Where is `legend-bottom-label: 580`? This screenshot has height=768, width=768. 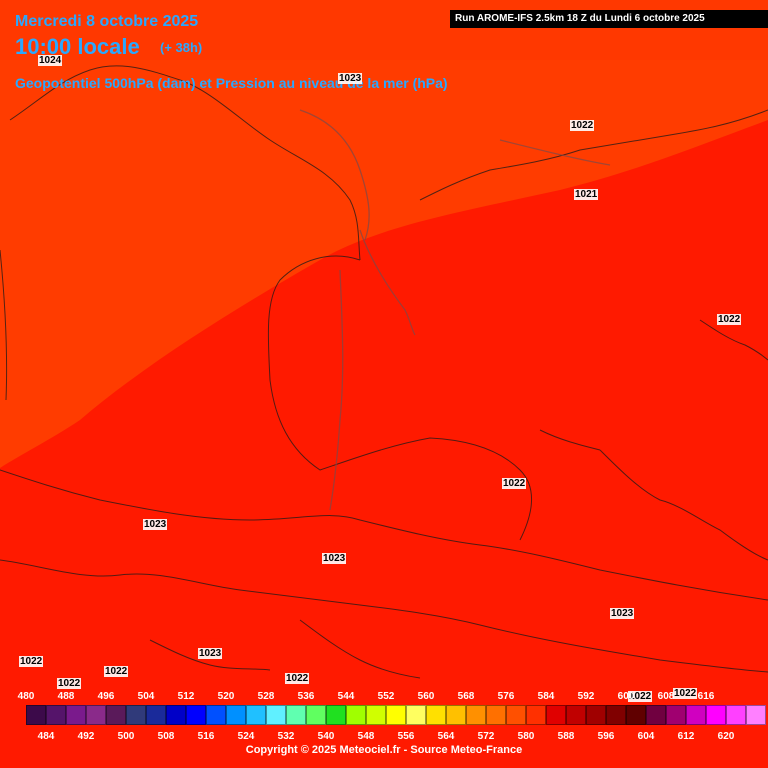 legend-bottom-label: 580 is located at coordinates (526, 736).